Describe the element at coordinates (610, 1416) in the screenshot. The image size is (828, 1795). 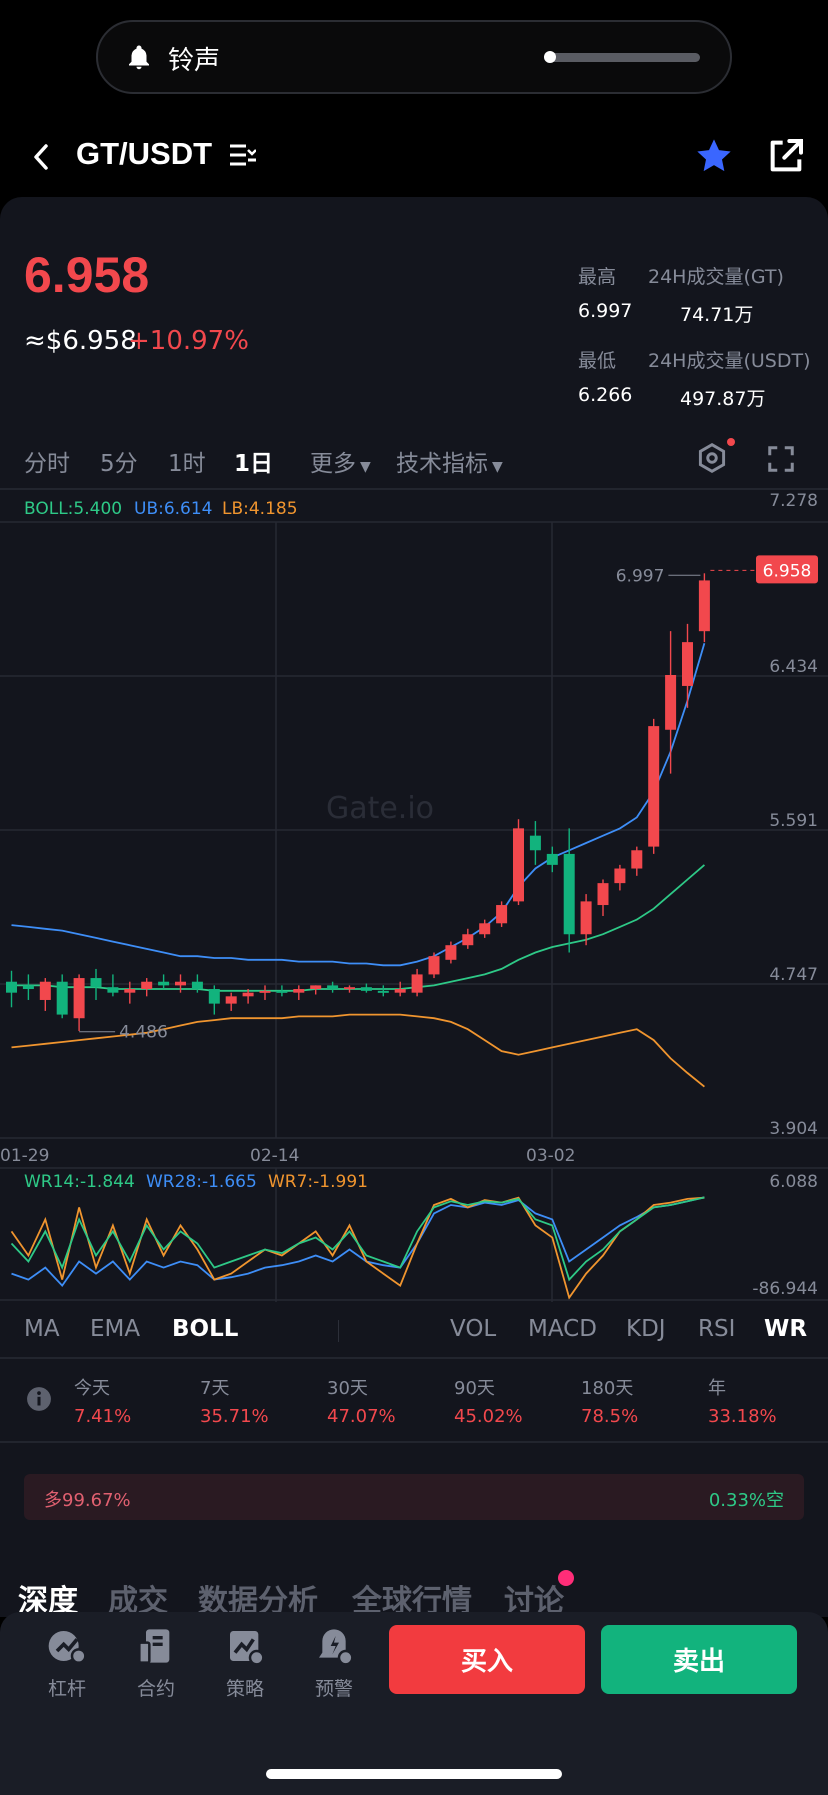
I see `perf-value-180d: 78.5%` at that location.